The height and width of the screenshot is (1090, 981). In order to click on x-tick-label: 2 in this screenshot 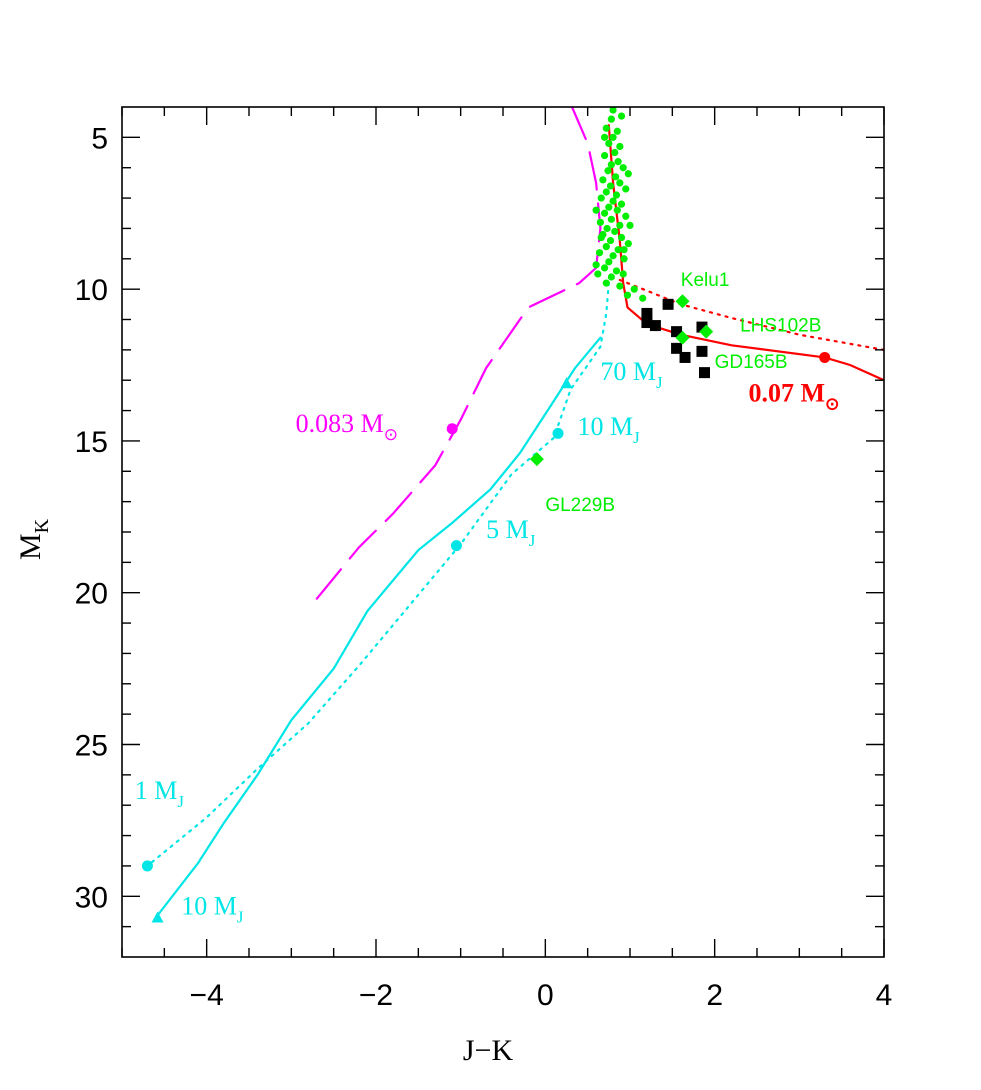, I will do `click(714, 995)`.